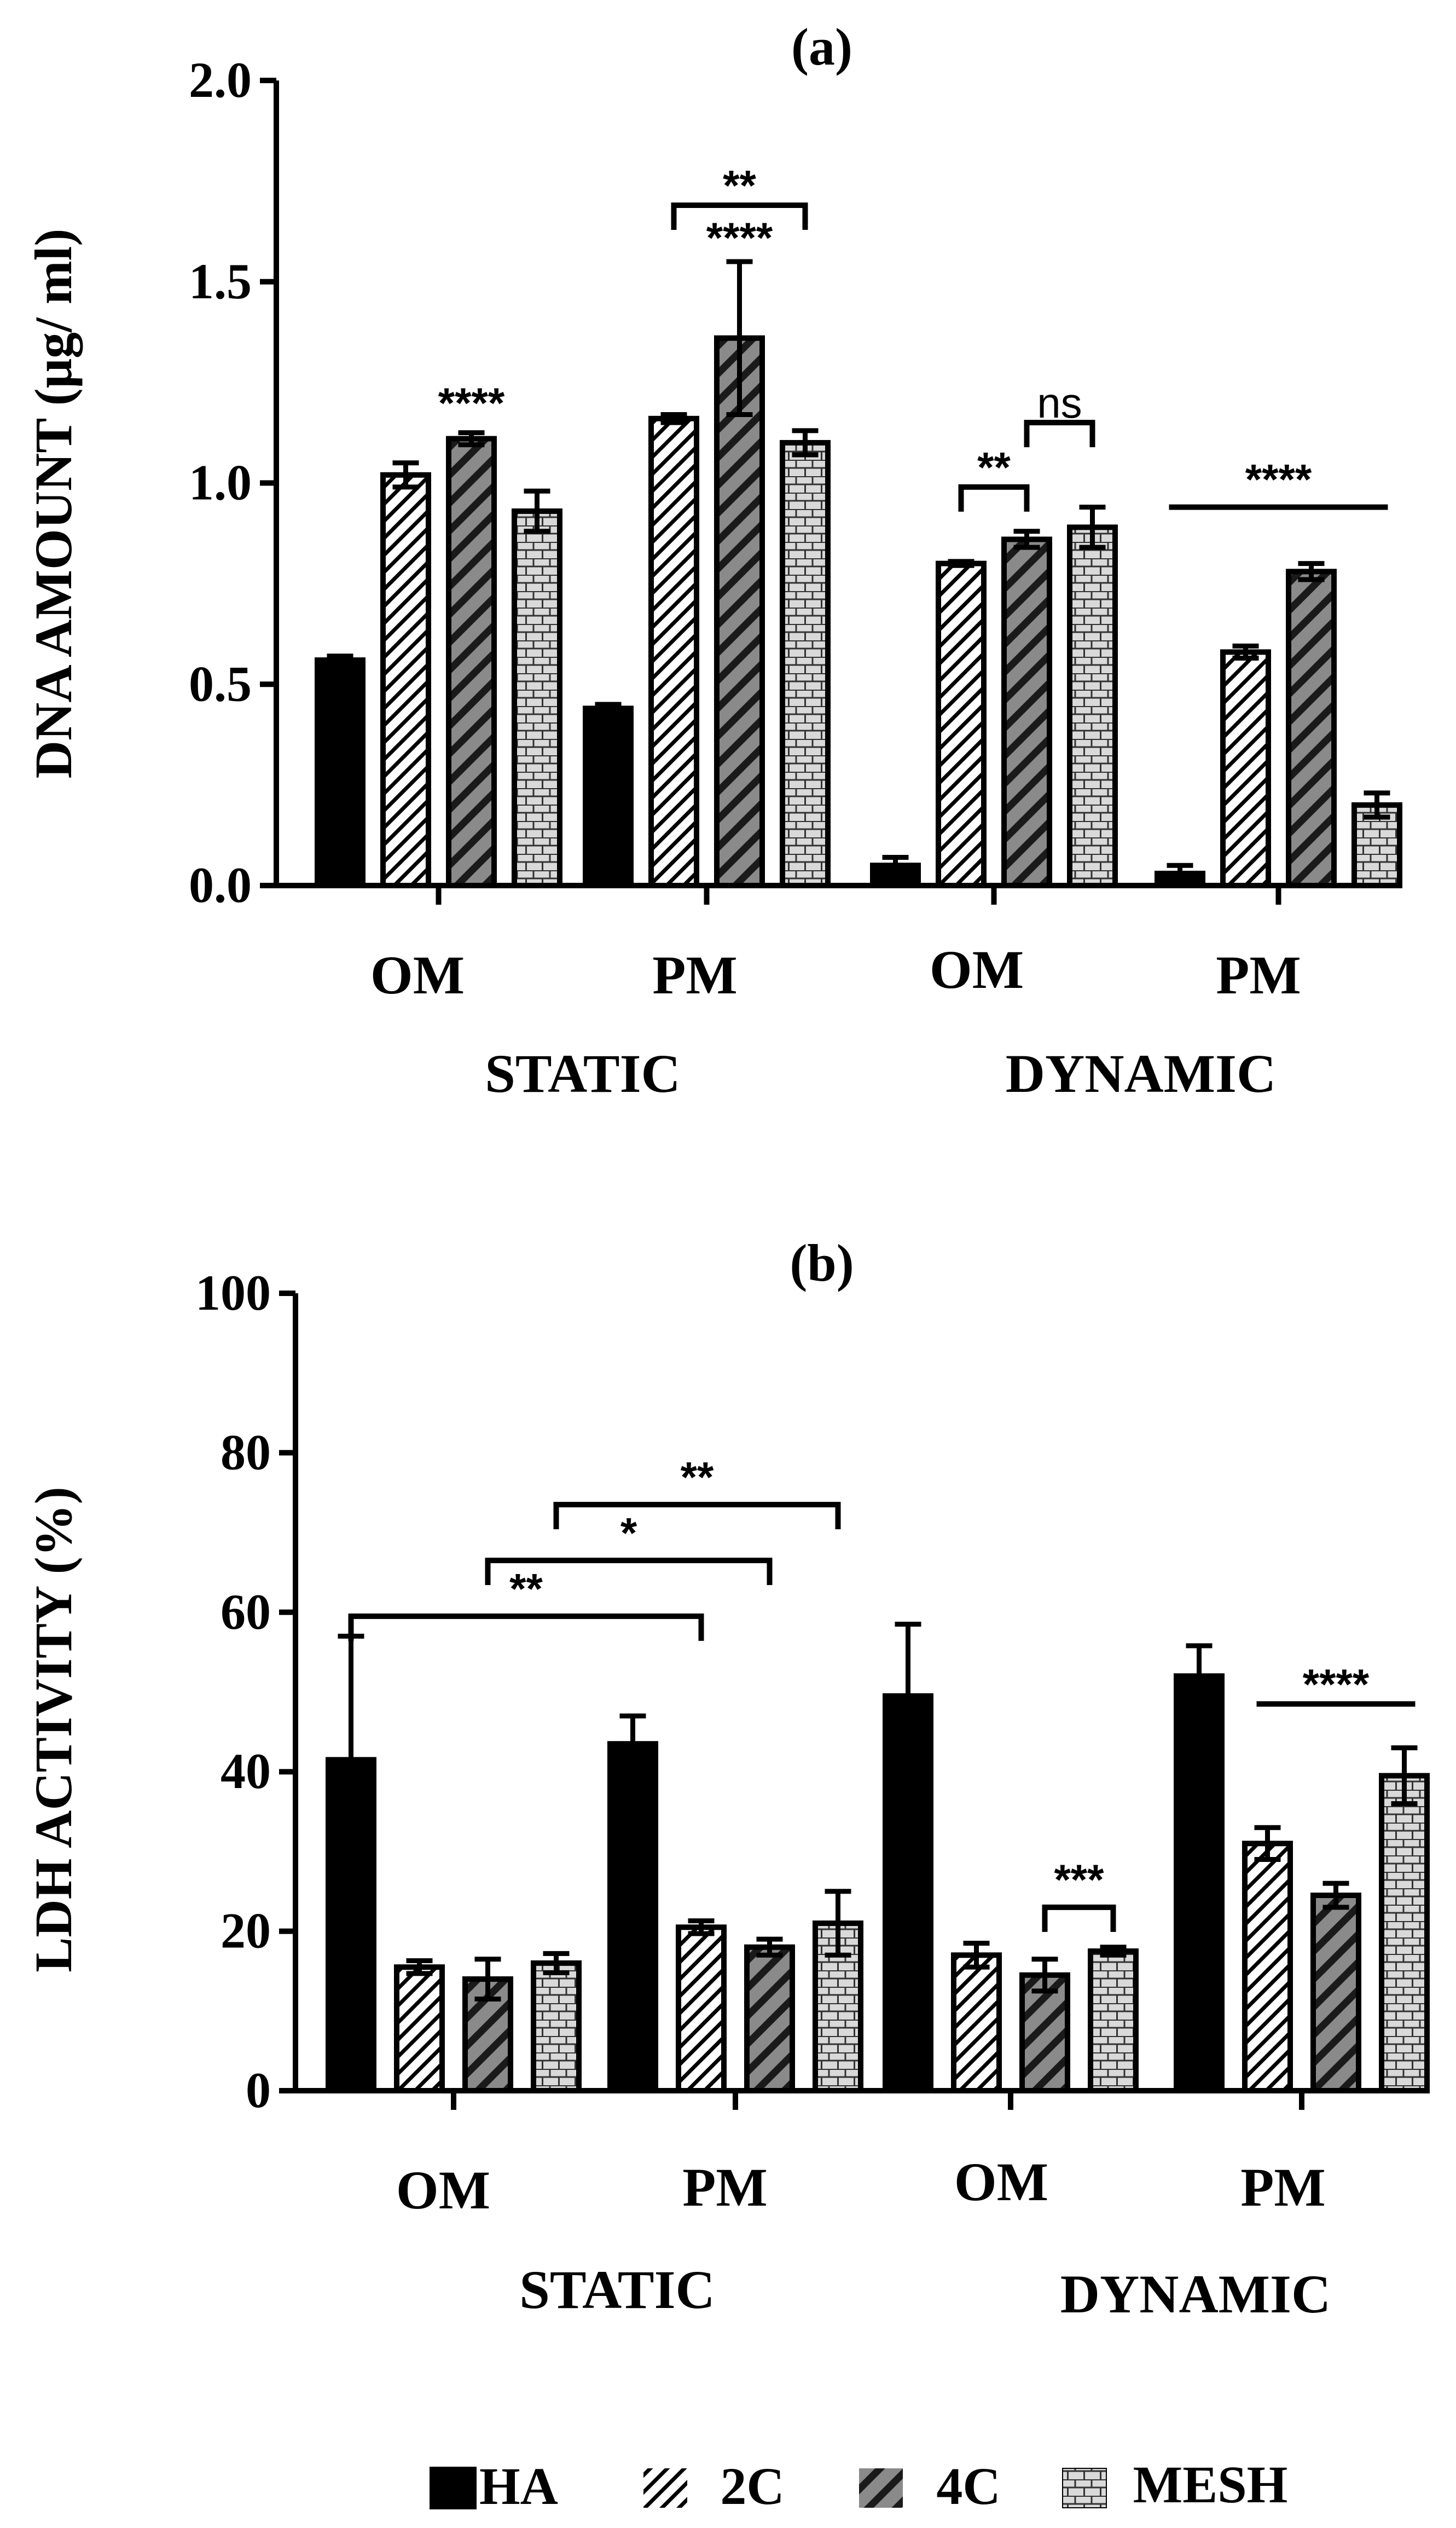  I want to click on chart-a-sig-label: ns, so click(1059, 403).